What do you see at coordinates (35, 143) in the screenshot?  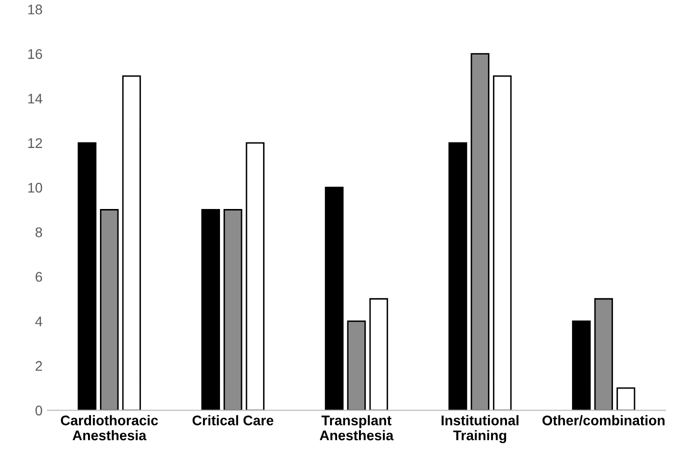 I see `y-tick-label: 12` at bounding box center [35, 143].